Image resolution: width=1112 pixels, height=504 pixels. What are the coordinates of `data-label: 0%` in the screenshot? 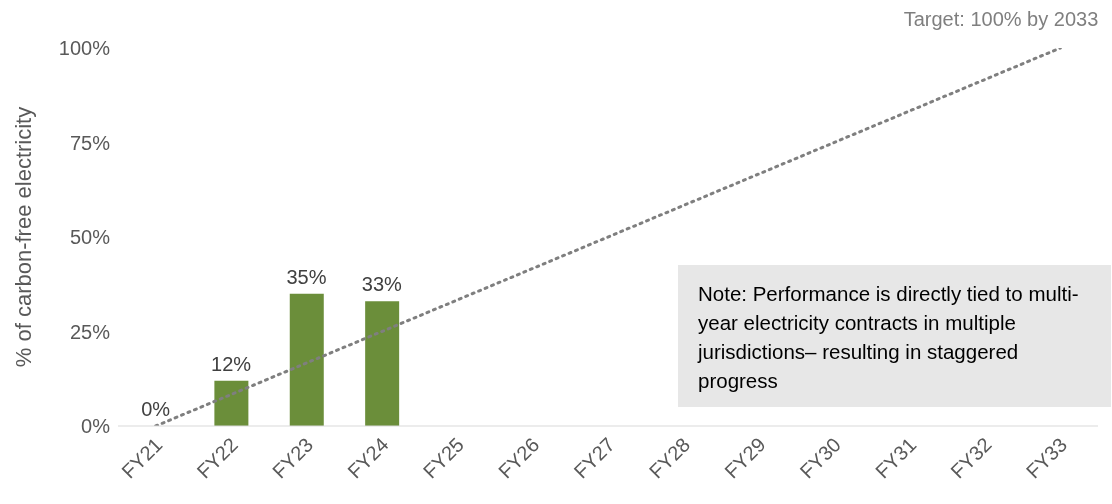 It's located at (156, 409).